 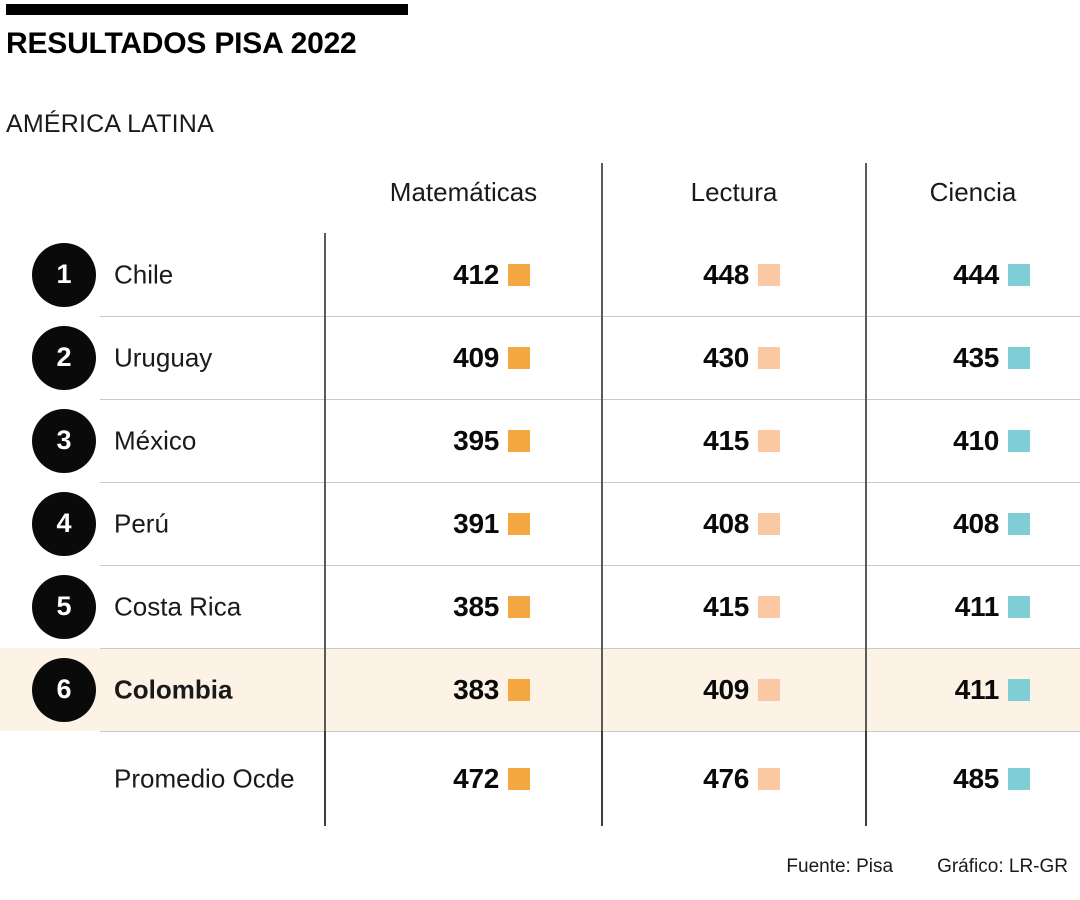 What do you see at coordinates (726, 778) in the screenshot?
I see `score-reading: 476` at bounding box center [726, 778].